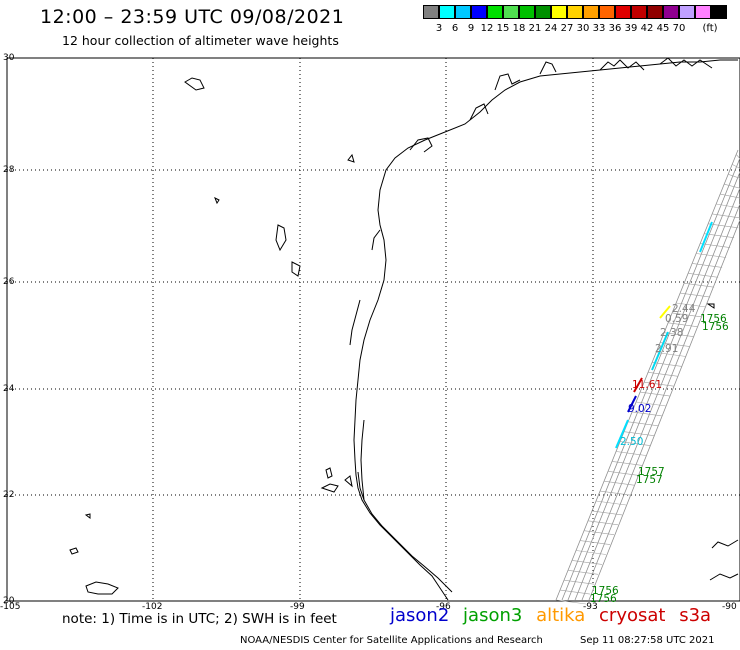  Describe the element at coordinates (583, 28) in the screenshot. I see `colorbar-label: 30` at that location.